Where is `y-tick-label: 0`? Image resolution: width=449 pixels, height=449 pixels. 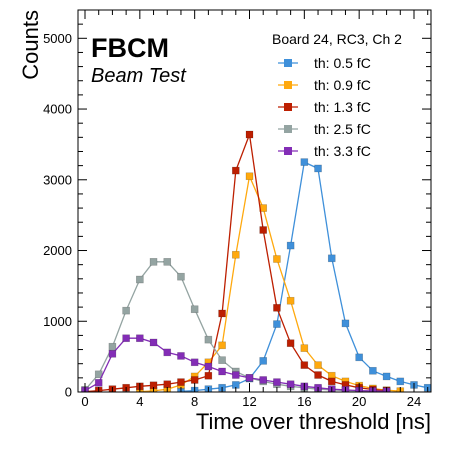
y-tick-label: 0 is located at coordinates (68, 392).